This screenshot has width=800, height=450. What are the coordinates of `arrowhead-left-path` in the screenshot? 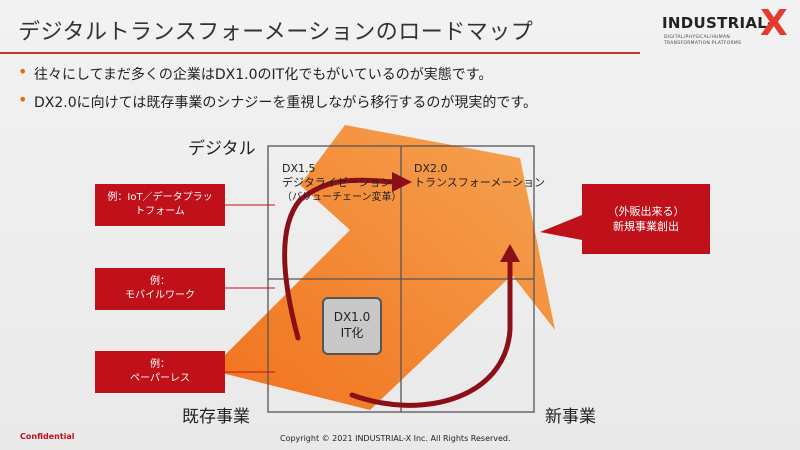 It's located at (402, 182).